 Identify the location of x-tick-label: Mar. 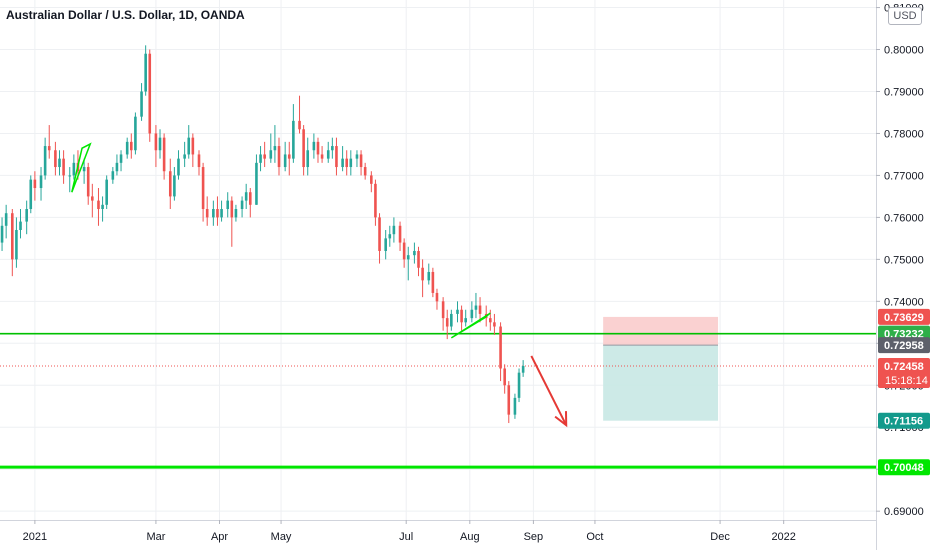
(155, 537).